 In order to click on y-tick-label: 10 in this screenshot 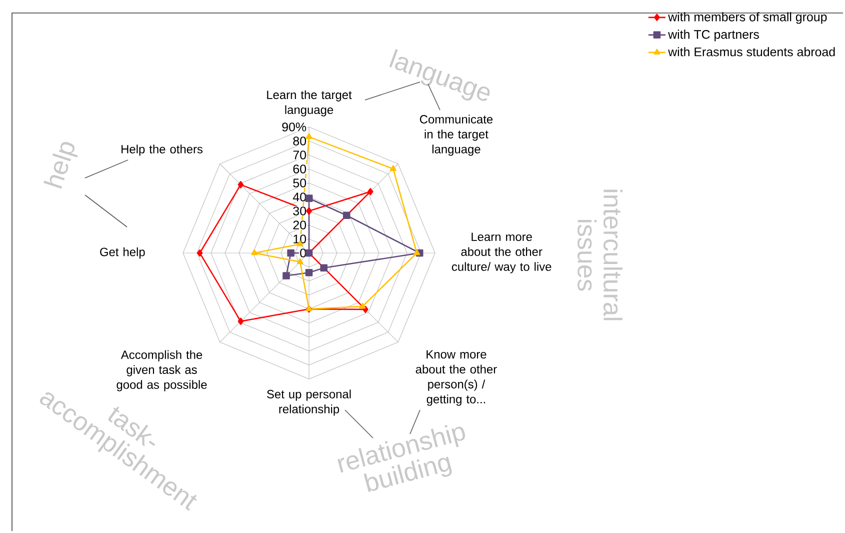, I will do `click(300, 239)`.